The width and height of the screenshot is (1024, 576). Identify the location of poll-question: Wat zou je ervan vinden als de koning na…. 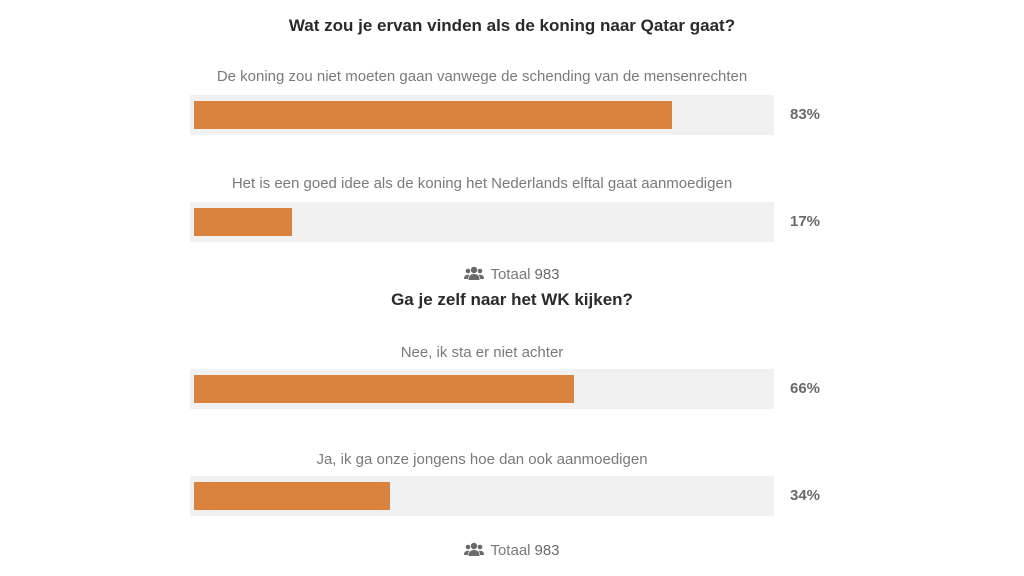
(512, 25).